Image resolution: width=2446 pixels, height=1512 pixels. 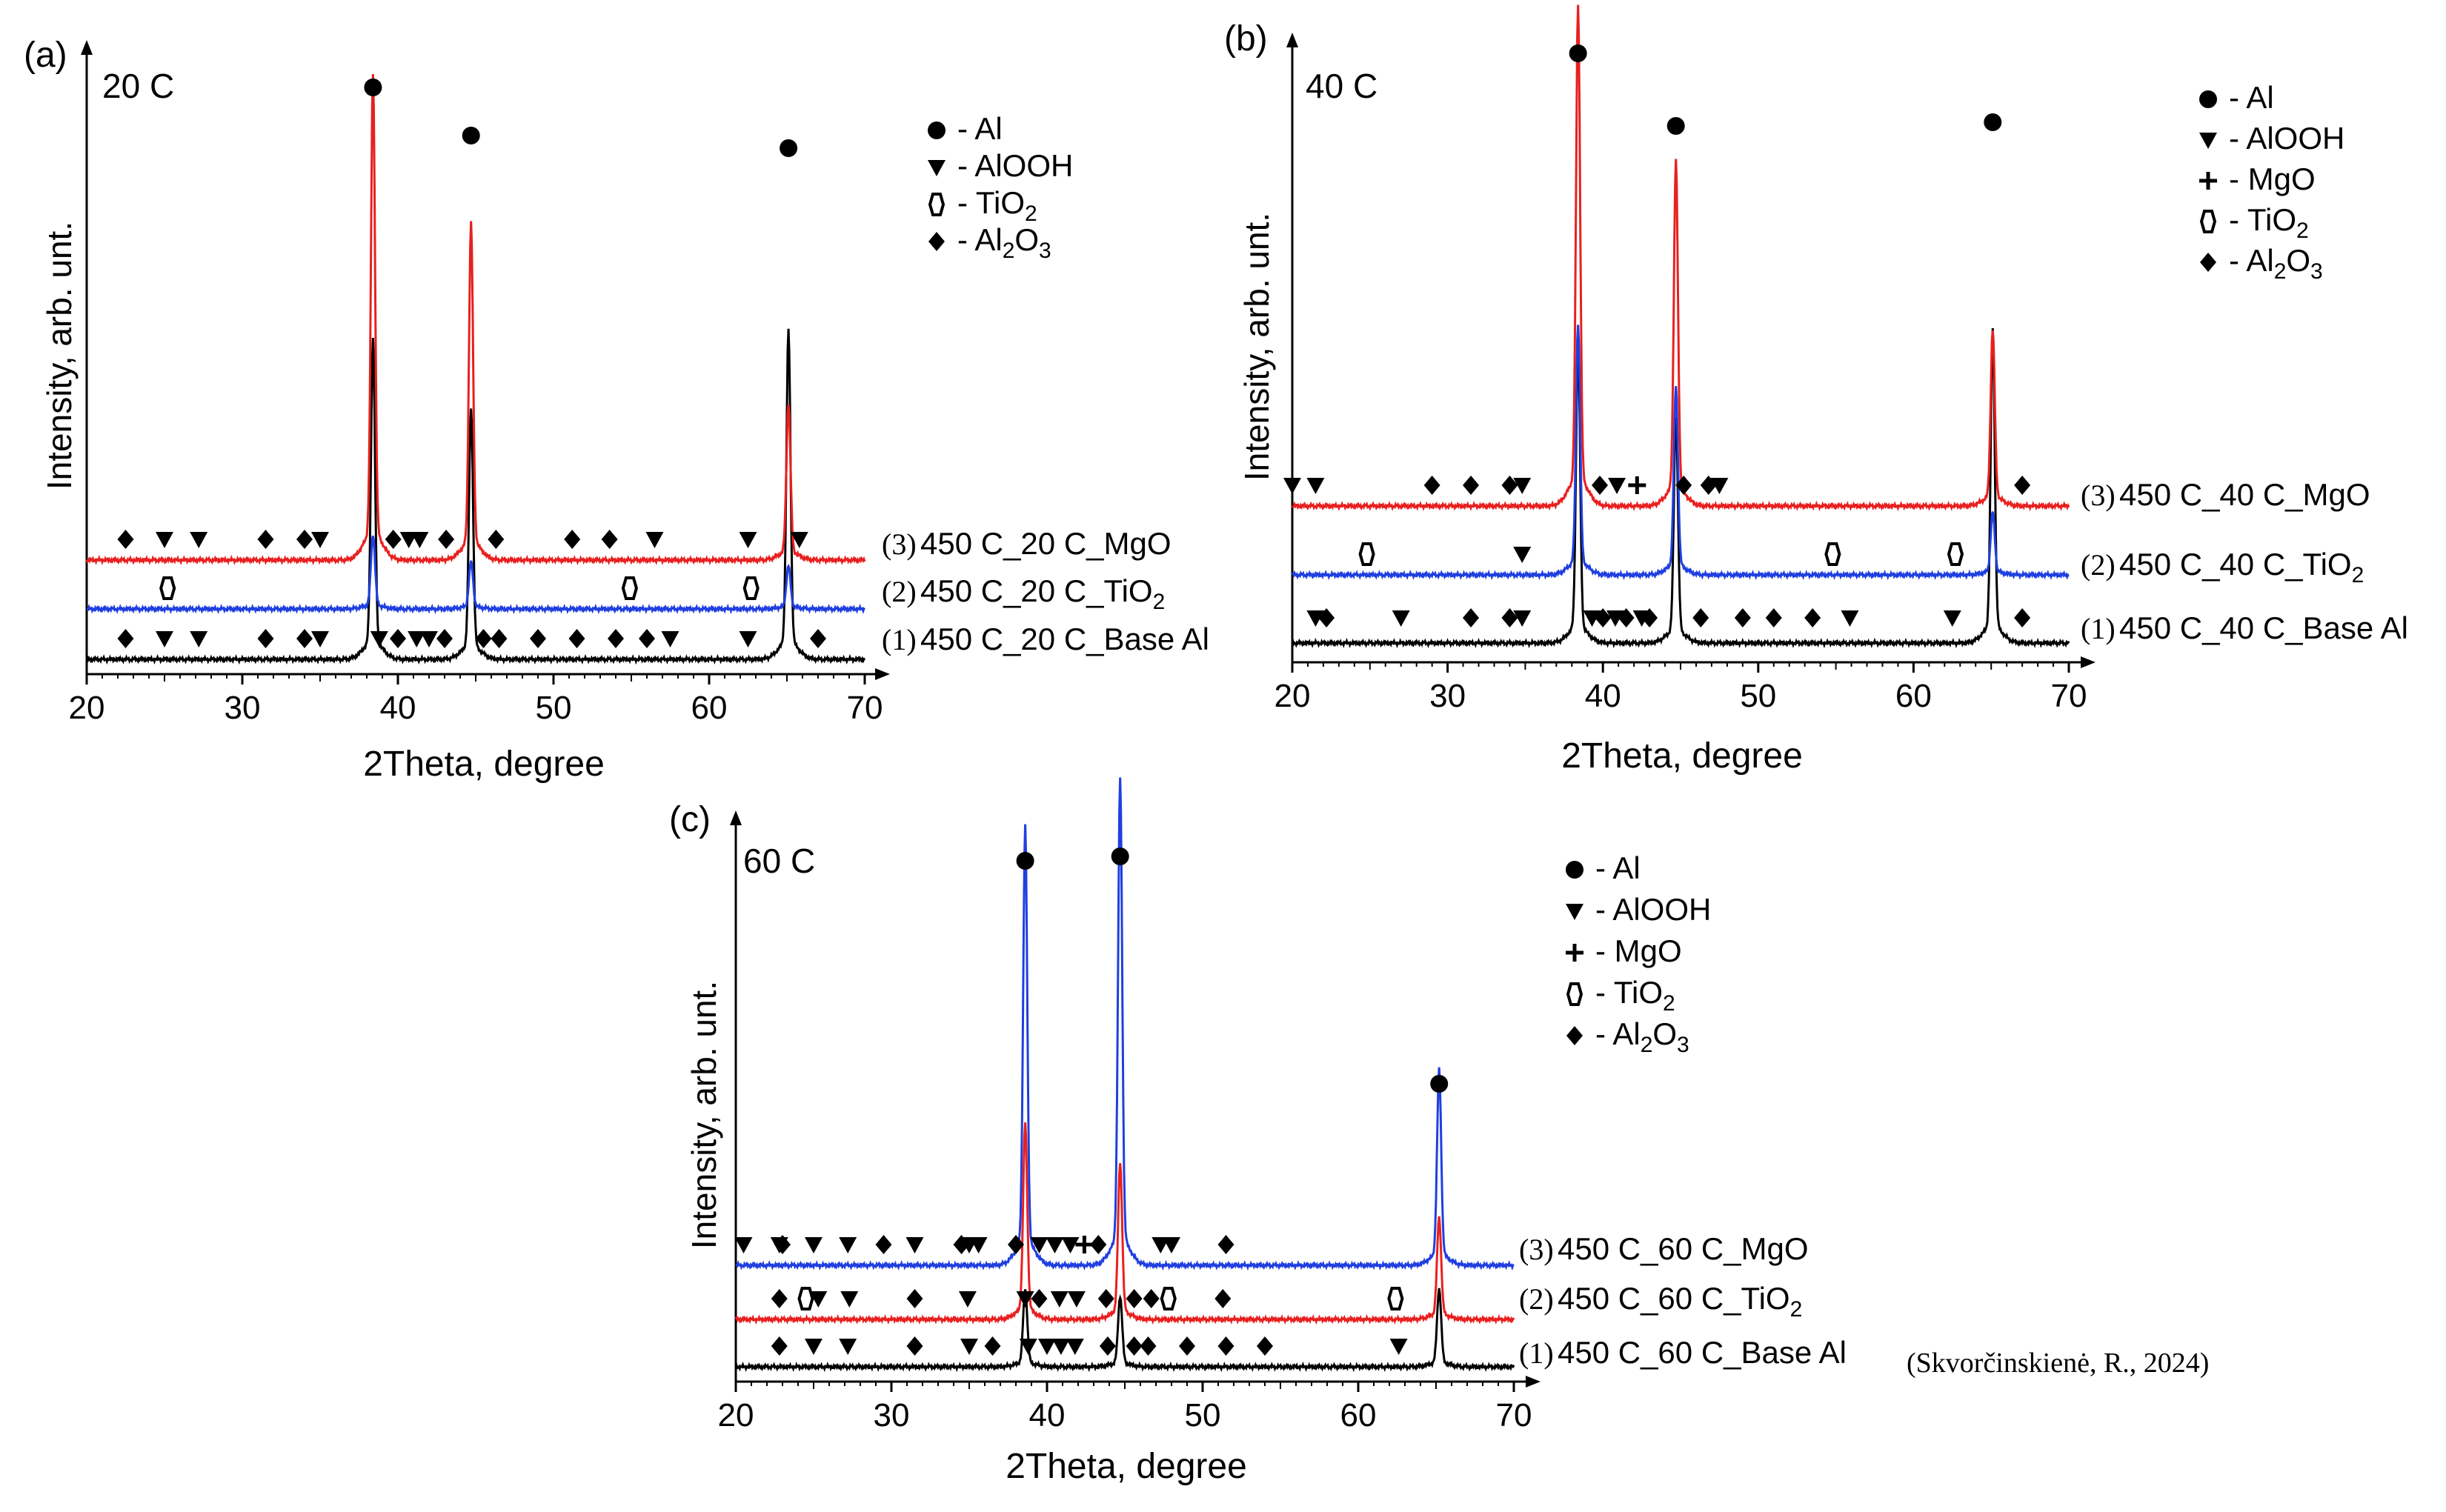 What do you see at coordinates (554, 708) in the screenshot?
I see `x-tick-label: 50` at bounding box center [554, 708].